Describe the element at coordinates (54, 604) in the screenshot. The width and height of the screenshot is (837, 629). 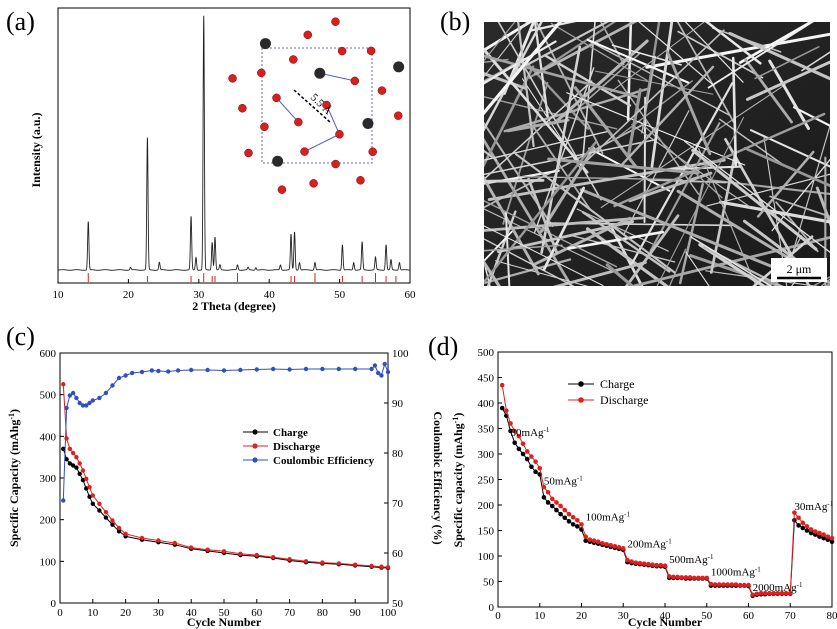
I see `cycling-y-tick-label: 0` at that location.